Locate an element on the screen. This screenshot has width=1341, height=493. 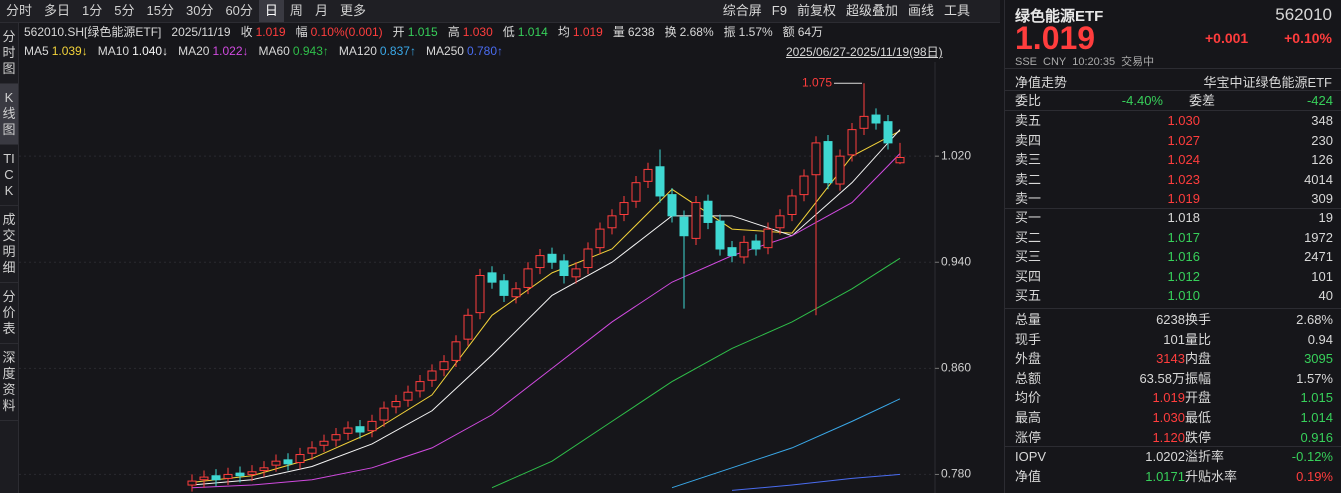
stat-label: 振幅 is located at coordinates (1198, 378).